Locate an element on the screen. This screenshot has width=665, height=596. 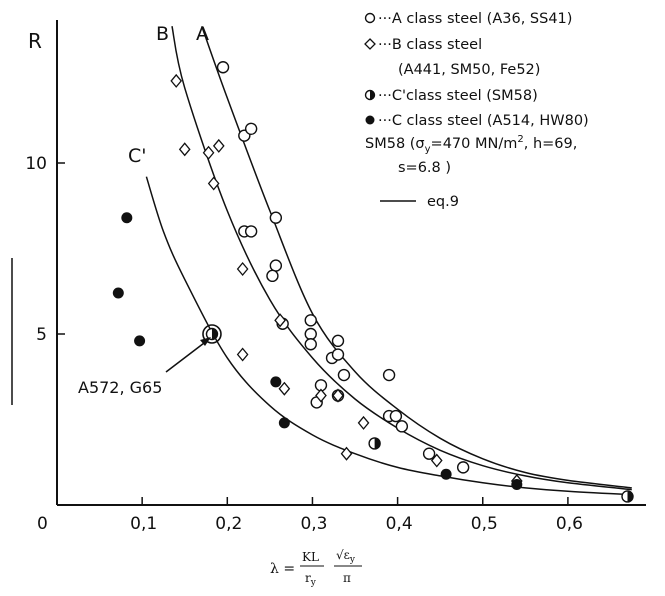
legend-text-c: ···C class steel (A514, HW80) is located at coordinates (483, 121).